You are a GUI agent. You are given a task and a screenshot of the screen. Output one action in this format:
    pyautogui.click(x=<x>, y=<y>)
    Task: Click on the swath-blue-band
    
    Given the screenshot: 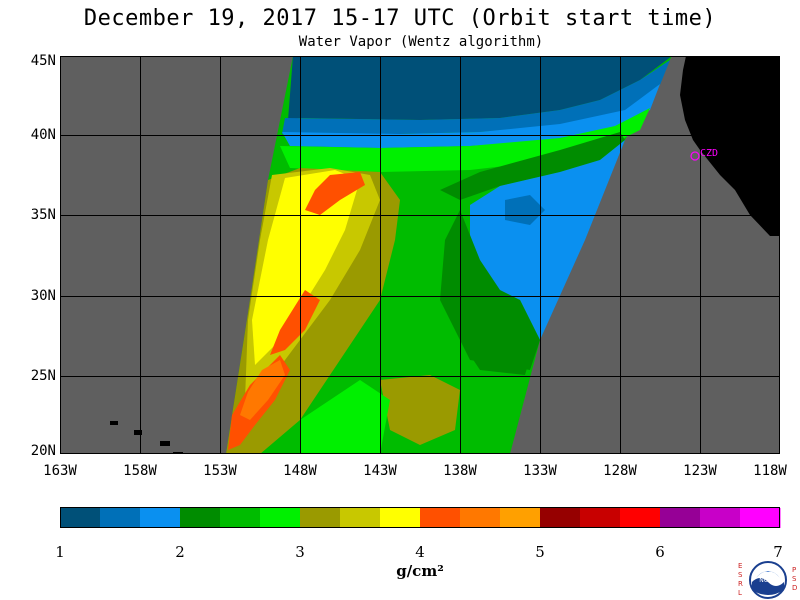 What is the action you would take?
    pyautogui.click(x=476, y=97)
    